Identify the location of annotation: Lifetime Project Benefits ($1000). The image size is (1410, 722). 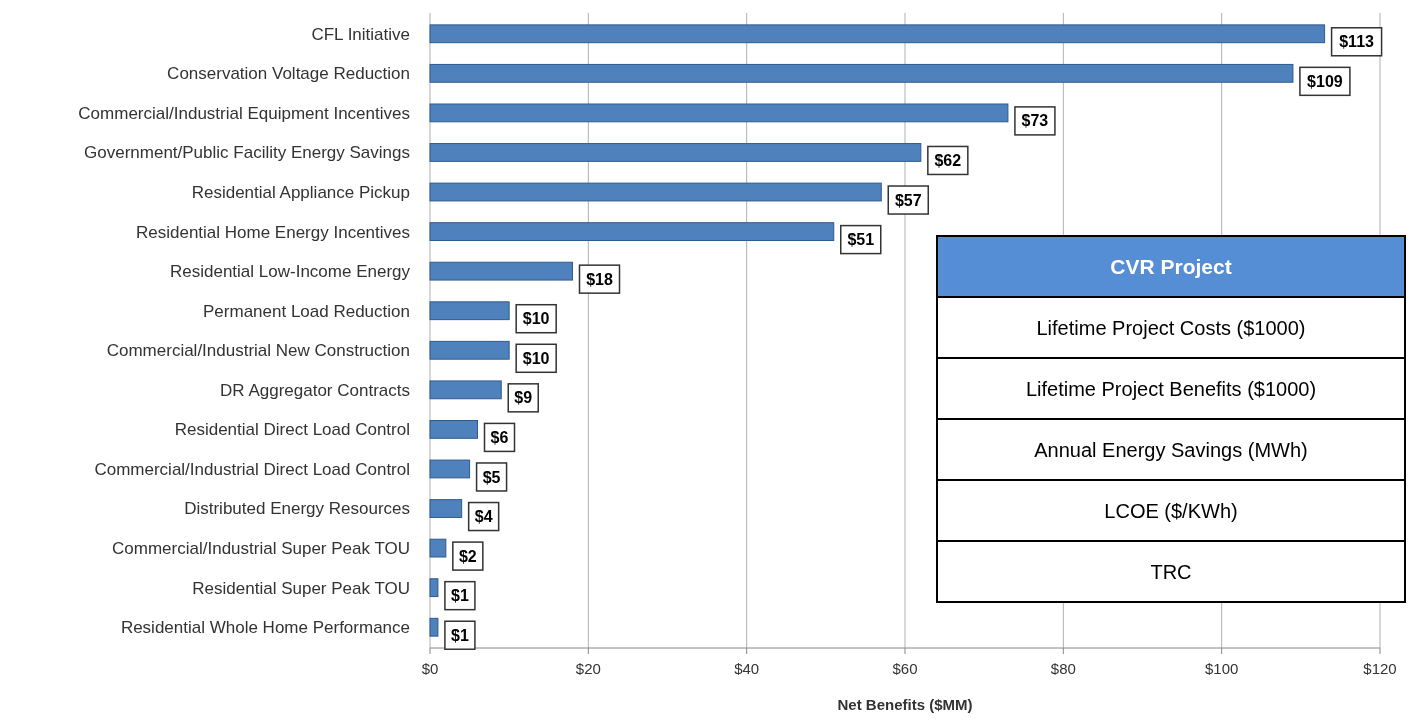
(1171, 388).